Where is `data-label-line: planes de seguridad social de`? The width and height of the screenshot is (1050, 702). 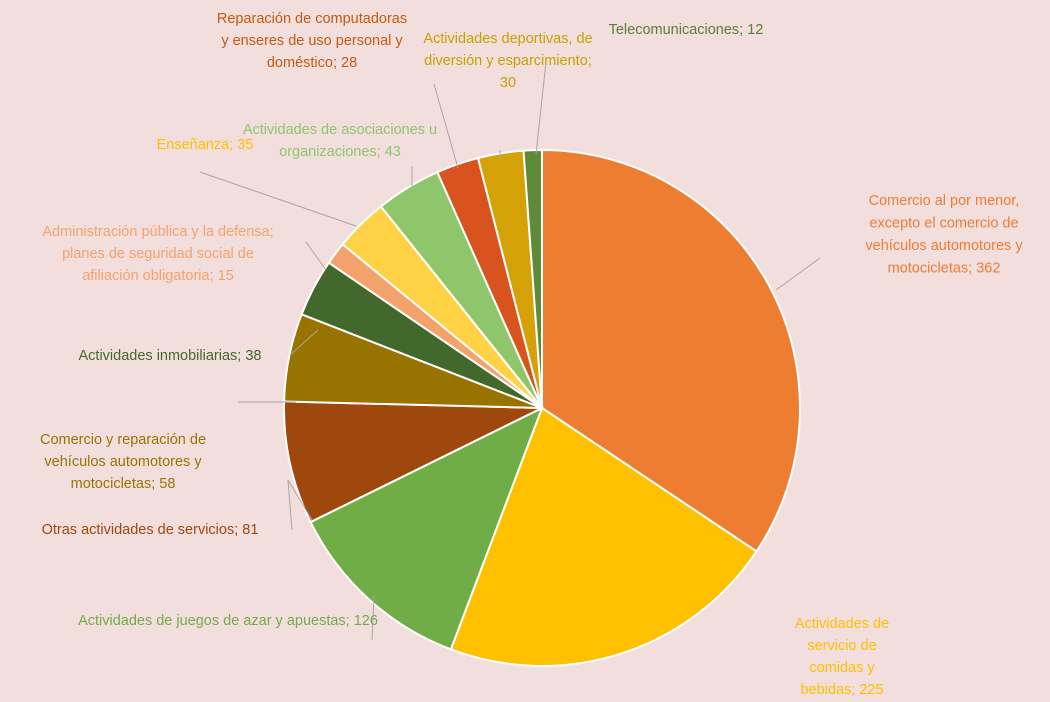 data-label-line: planes de seguridad social de is located at coordinates (158, 254).